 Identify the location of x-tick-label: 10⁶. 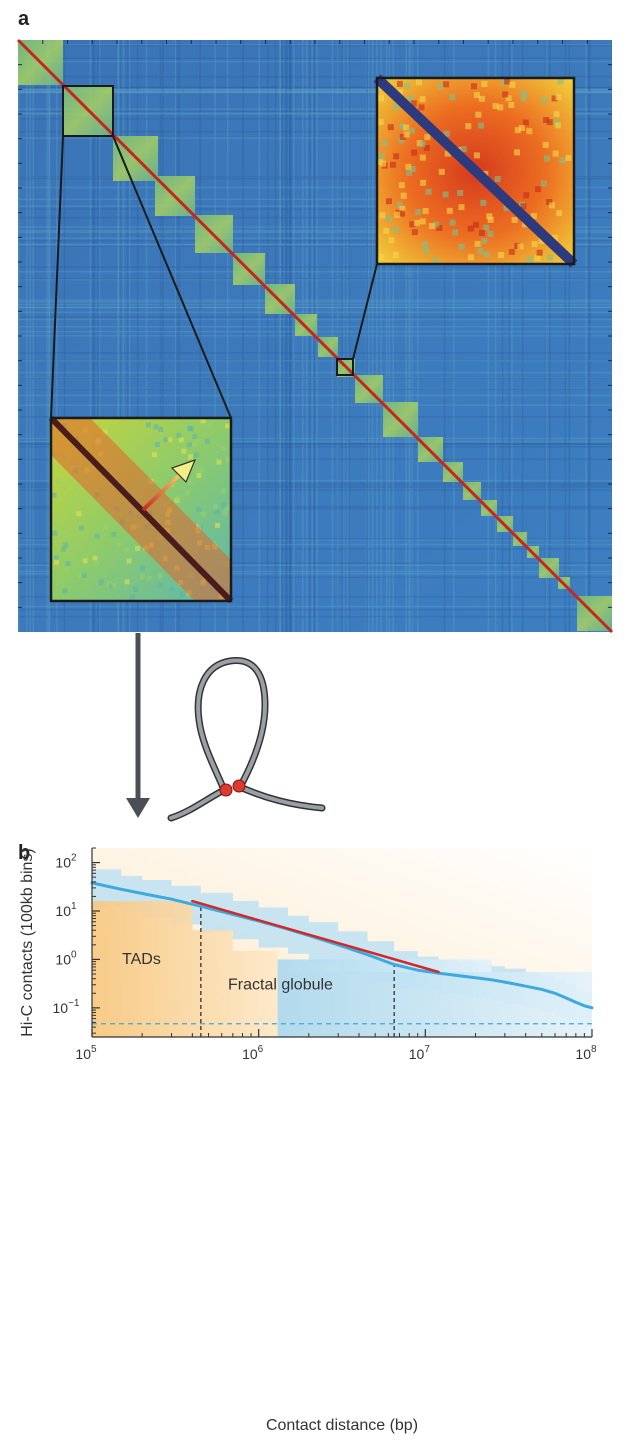
(253, 1053).